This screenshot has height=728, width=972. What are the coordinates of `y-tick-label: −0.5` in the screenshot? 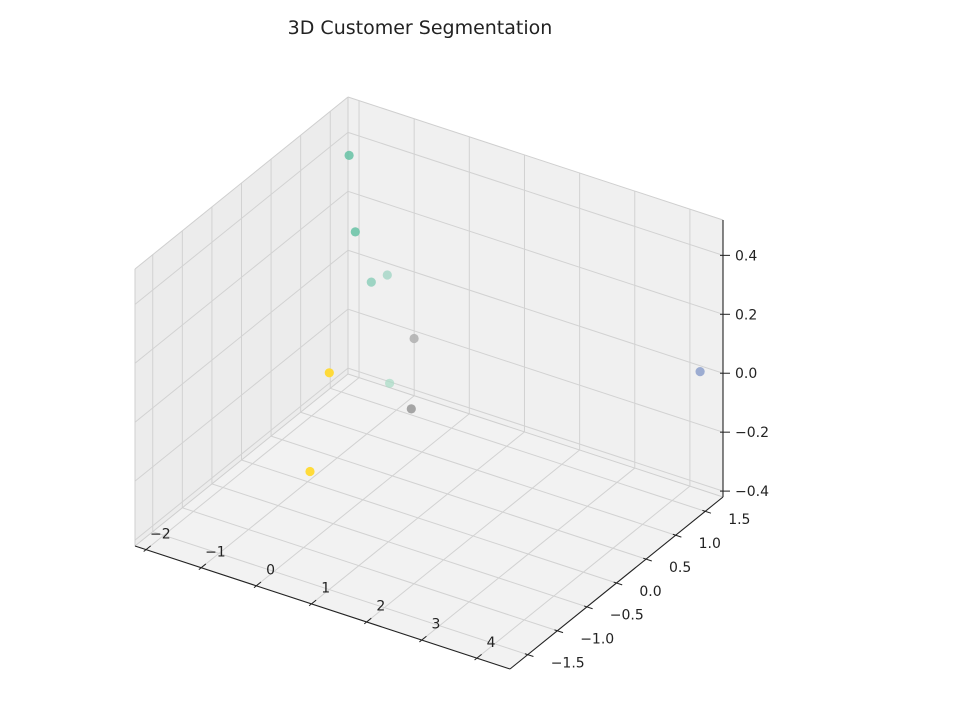 It's located at (627, 616).